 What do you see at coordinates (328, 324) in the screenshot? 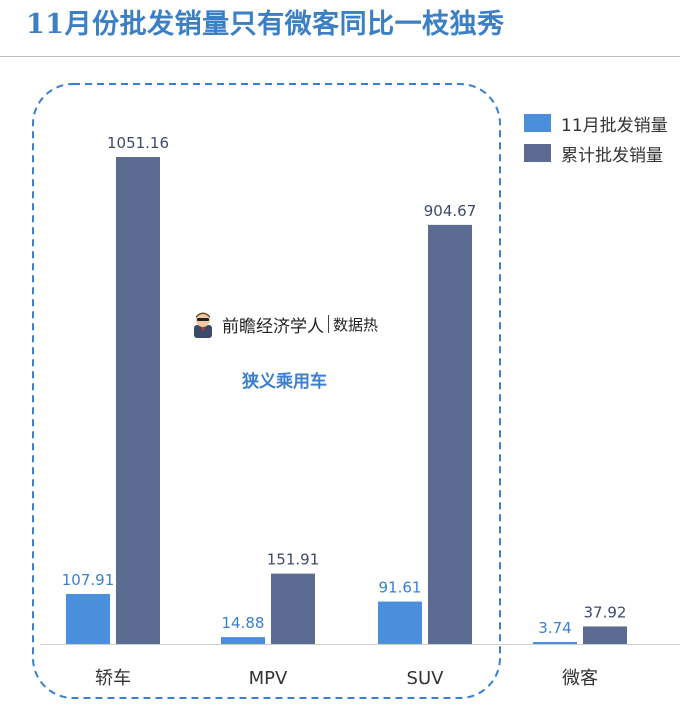
I see `badge-separator` at bounding box center [328, 324].